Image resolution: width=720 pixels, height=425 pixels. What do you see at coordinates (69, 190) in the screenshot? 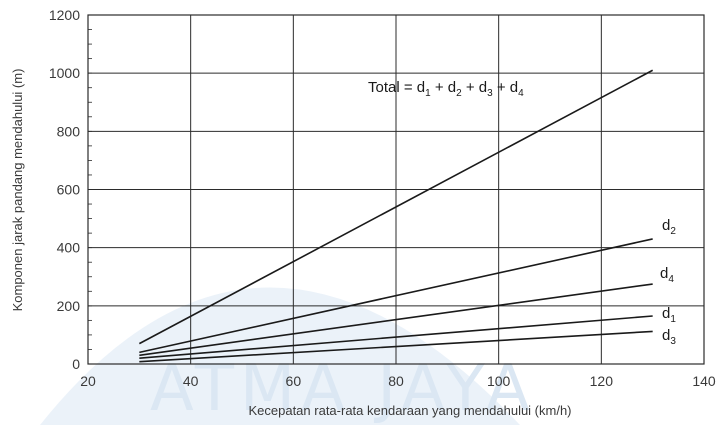
I see `y-tick-label: 600` at bounding box center [69, 190].